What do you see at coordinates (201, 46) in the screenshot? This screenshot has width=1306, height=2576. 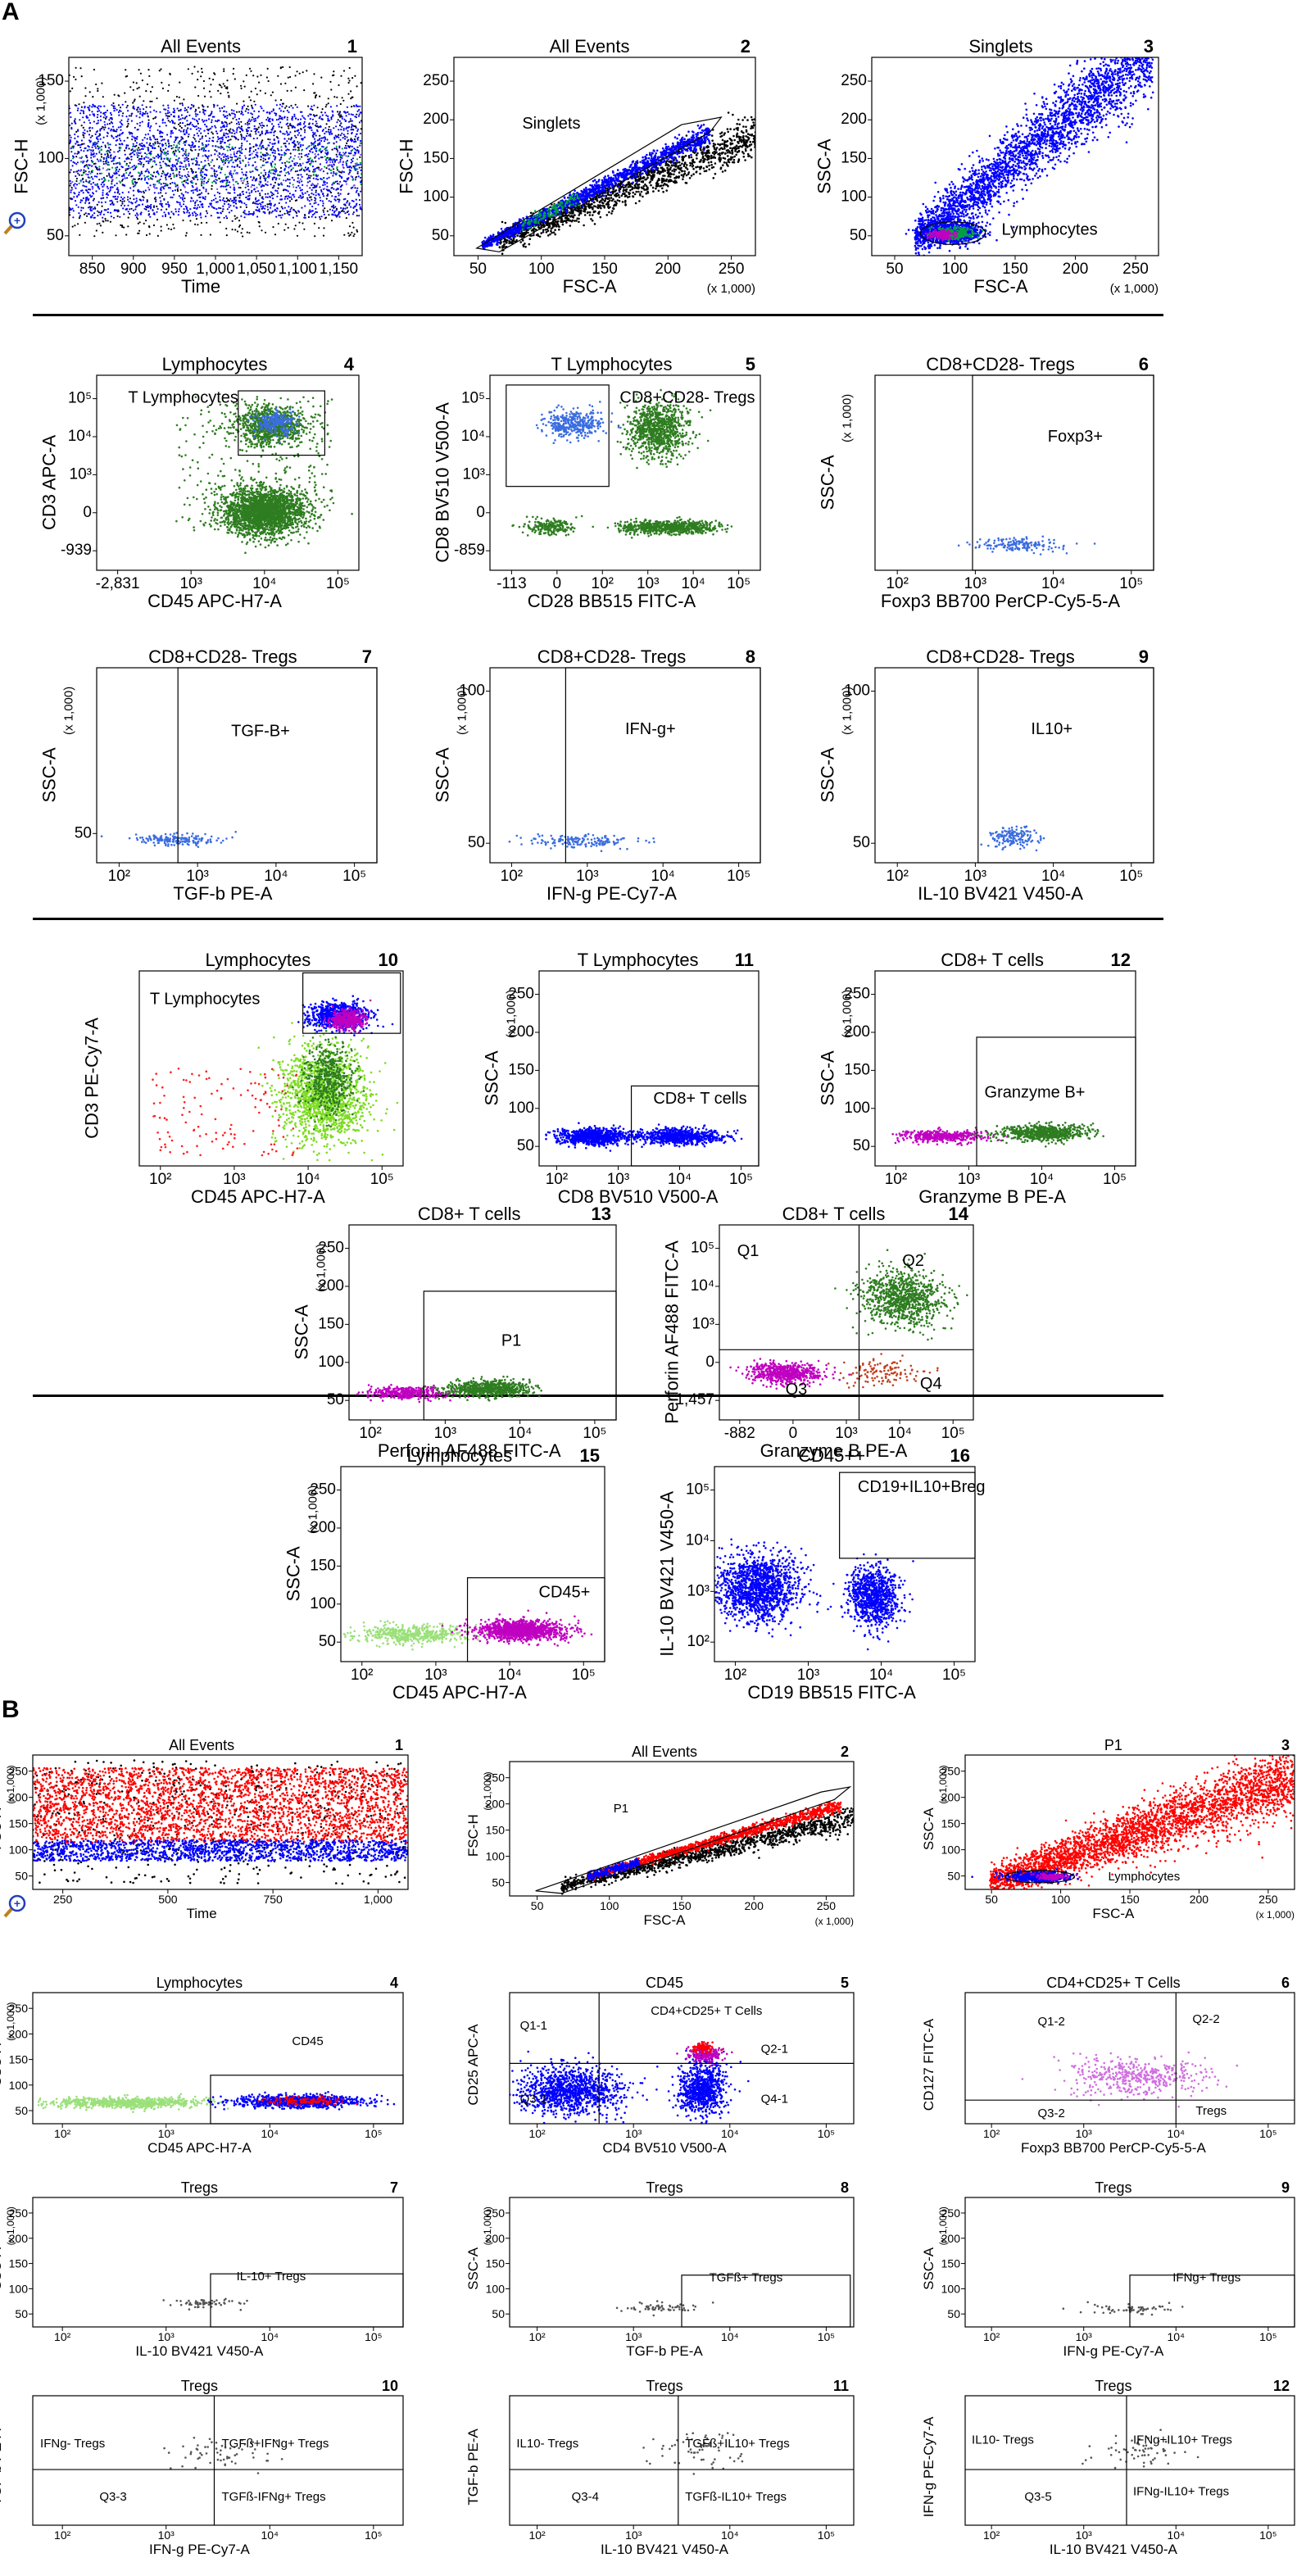 I see `chart-title: All Events` at bounding box center [201, 46].